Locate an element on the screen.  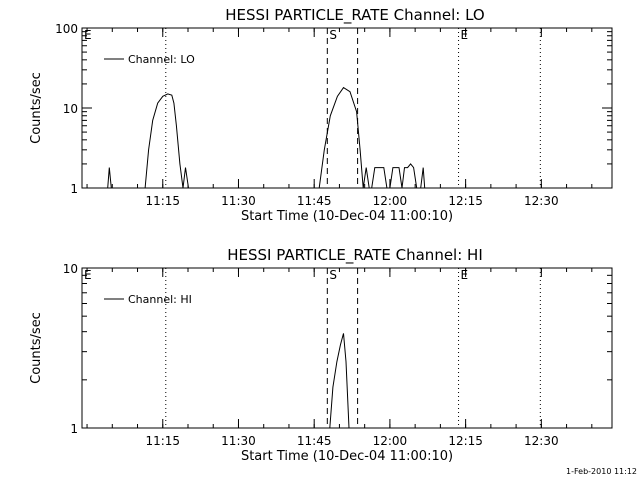
legend-entry: Channel: LO is located at coordinates (161, 59).